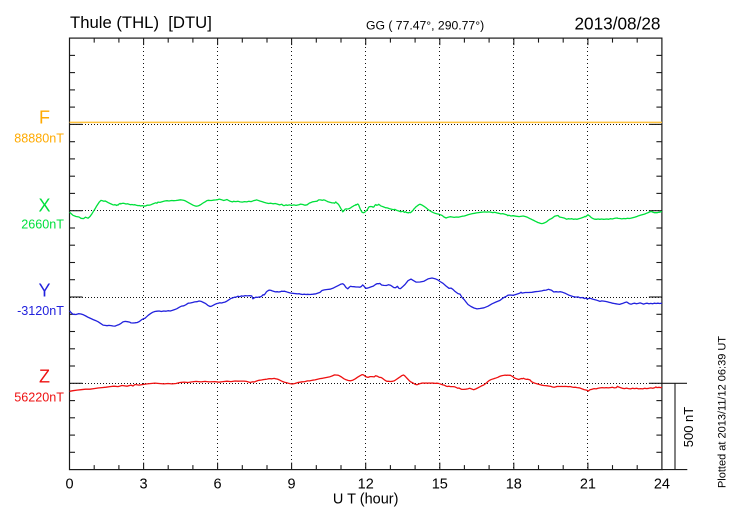  I want to click on svg-text: Plotted at 2013/11/12 06:39 UT, so click(723, 412).